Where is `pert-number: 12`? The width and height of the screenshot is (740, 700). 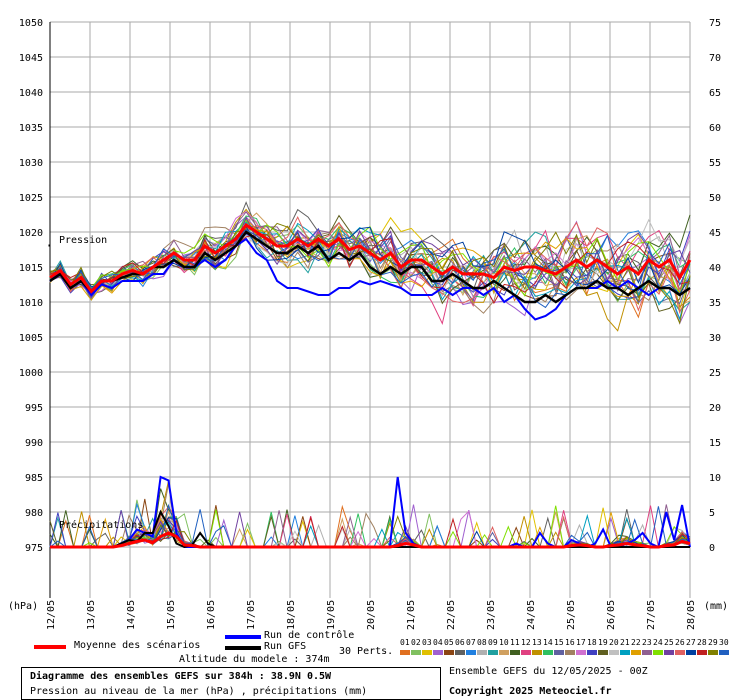
pert-number: 12 is located at coordinates (526, 642).